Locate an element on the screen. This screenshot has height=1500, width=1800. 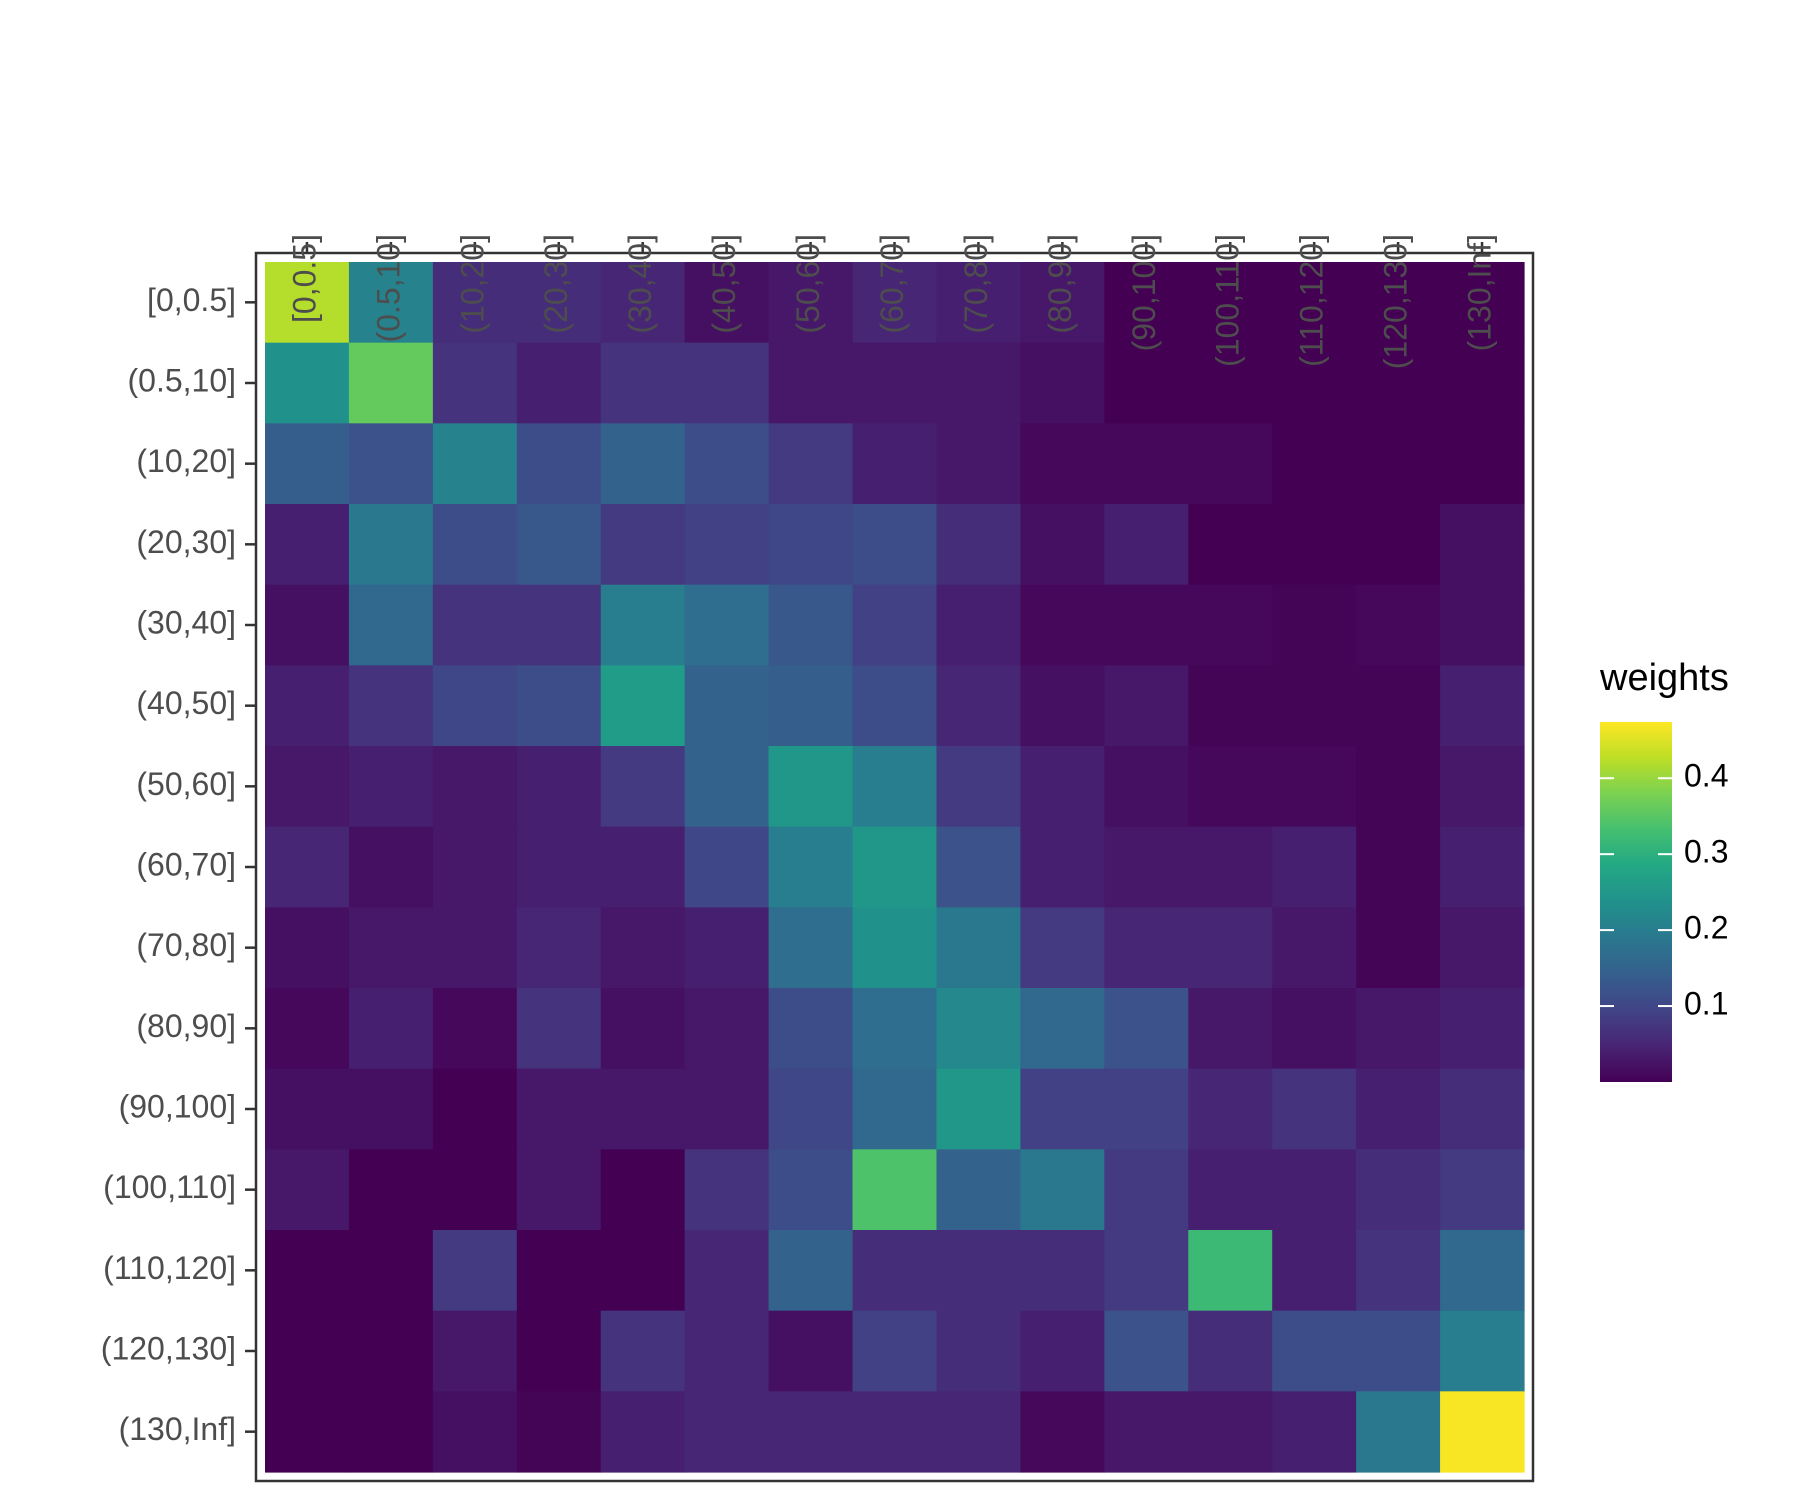
x-tick-label: (20,30] is located at coordinates (556, 284).